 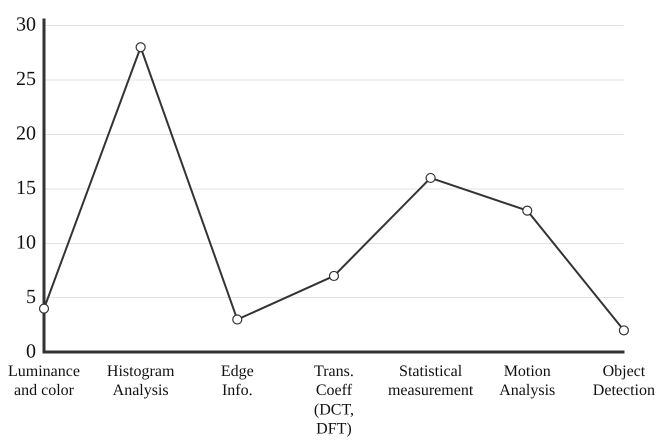 I want to click on y-tick-label: 25, so click(x=26, y=79).